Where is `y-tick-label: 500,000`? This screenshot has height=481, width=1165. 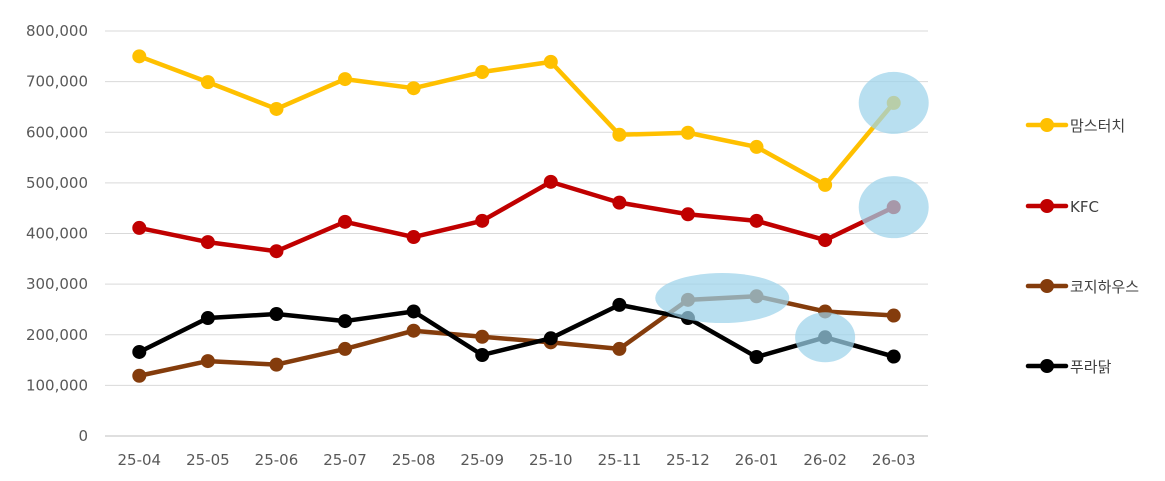
y-tick-label: 500,000 is located at coordinates (57, 183).